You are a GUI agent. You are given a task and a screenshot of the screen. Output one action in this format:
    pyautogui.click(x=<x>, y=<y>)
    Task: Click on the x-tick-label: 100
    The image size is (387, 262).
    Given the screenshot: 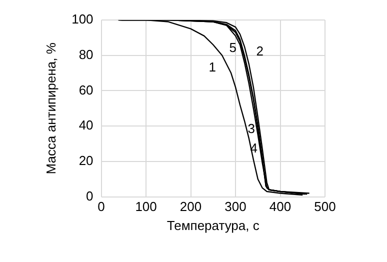 What is the action you would take?
    pyautogui.click(x=146, y=206)
    